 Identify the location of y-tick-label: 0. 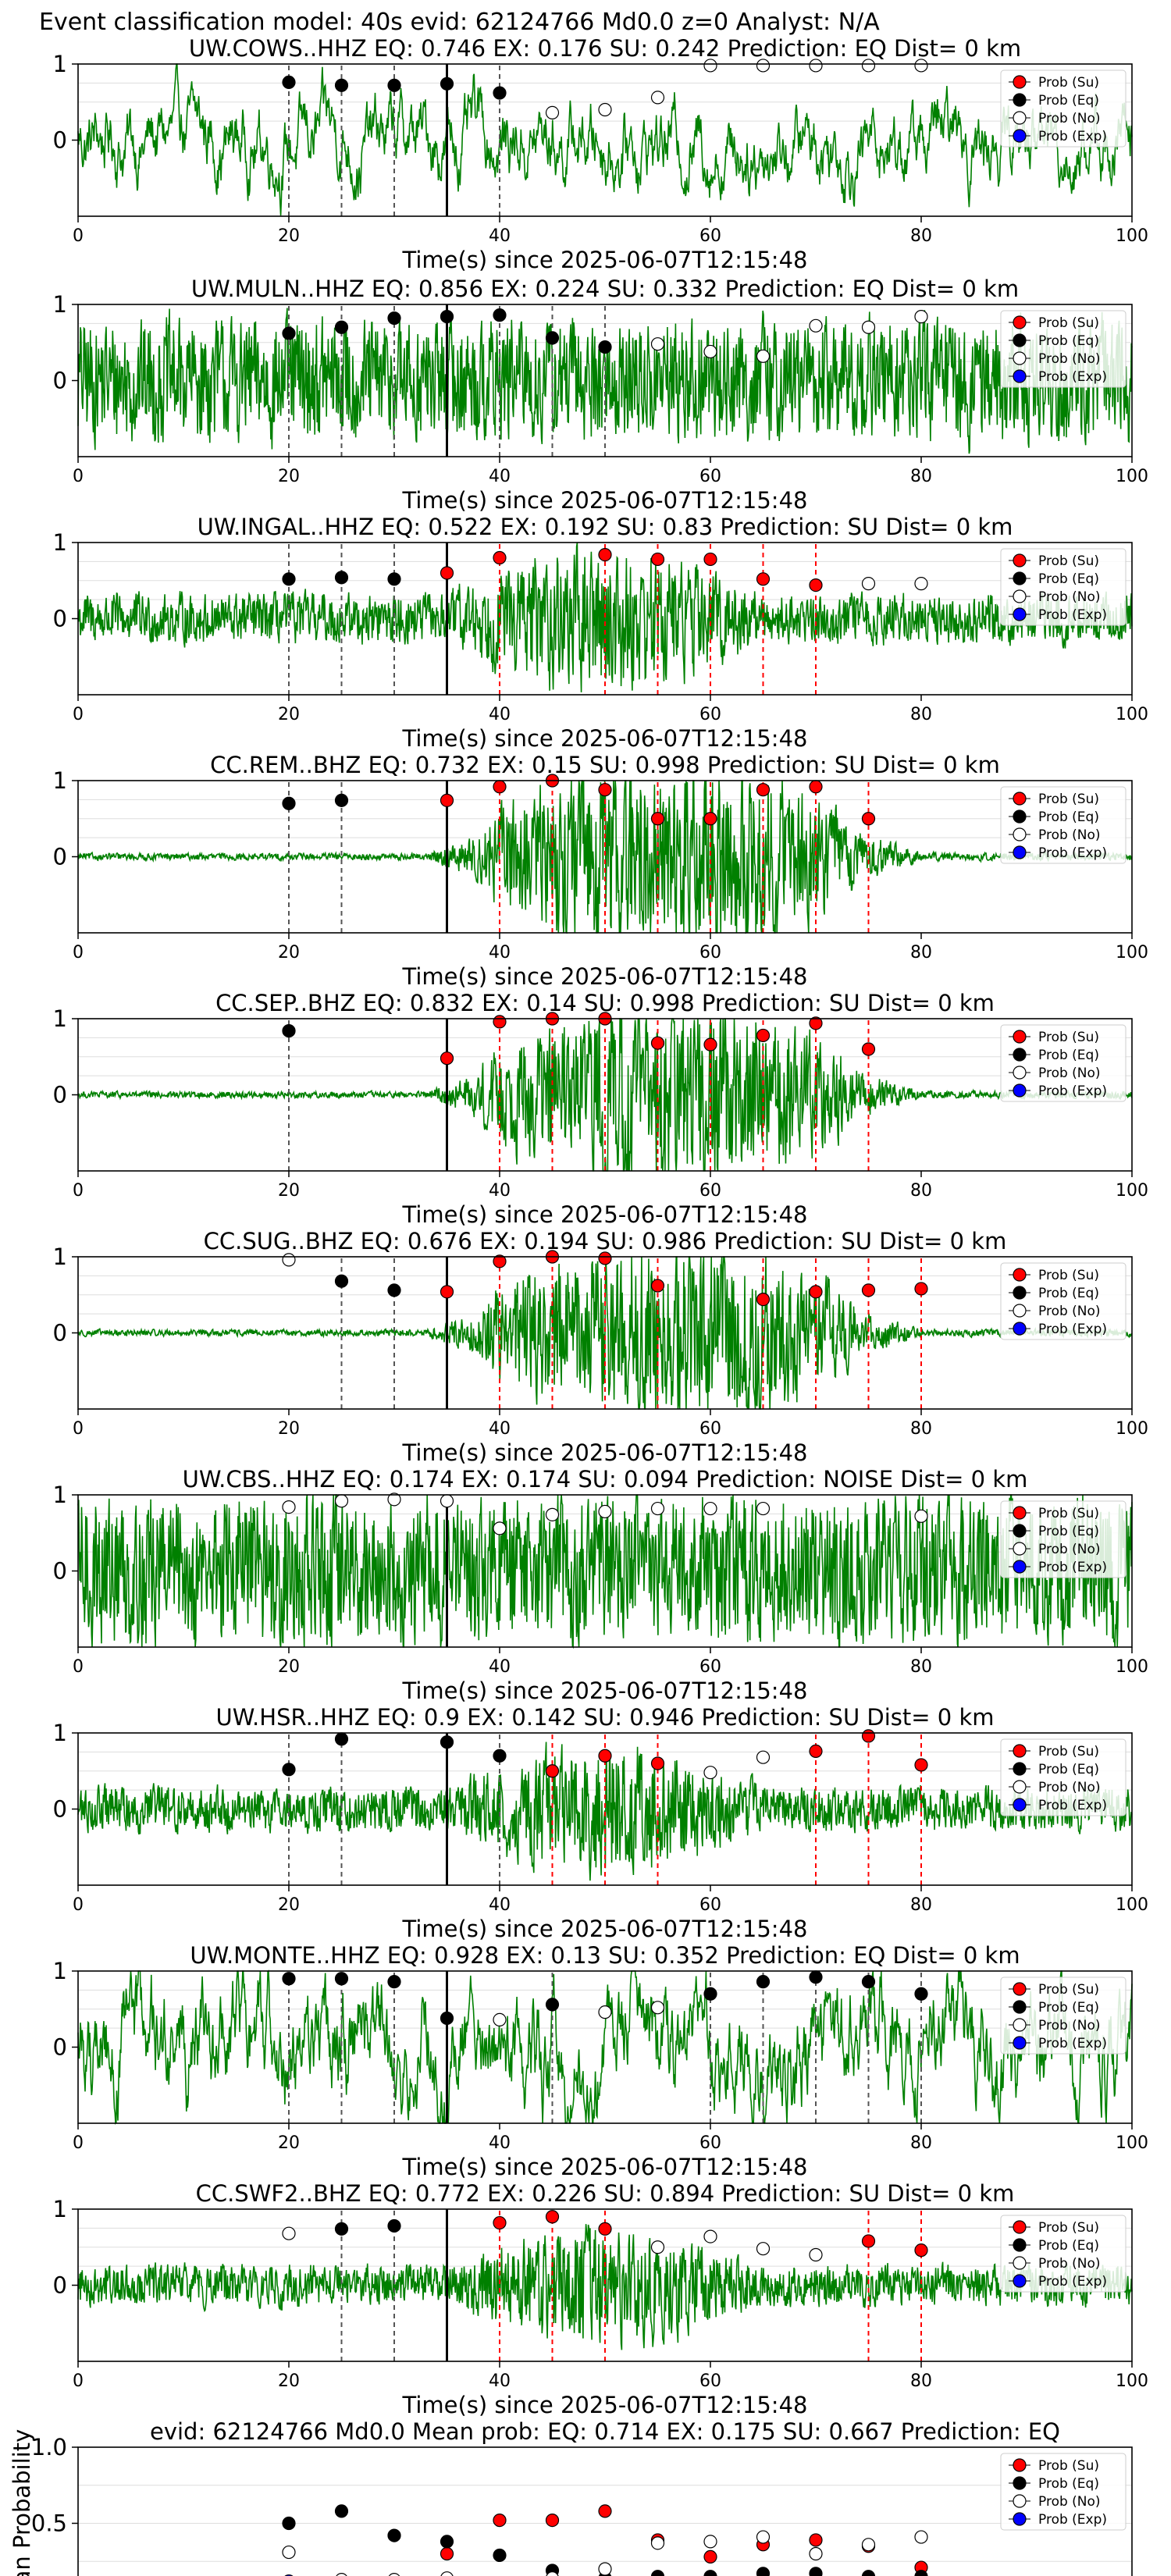
(60, 1095).